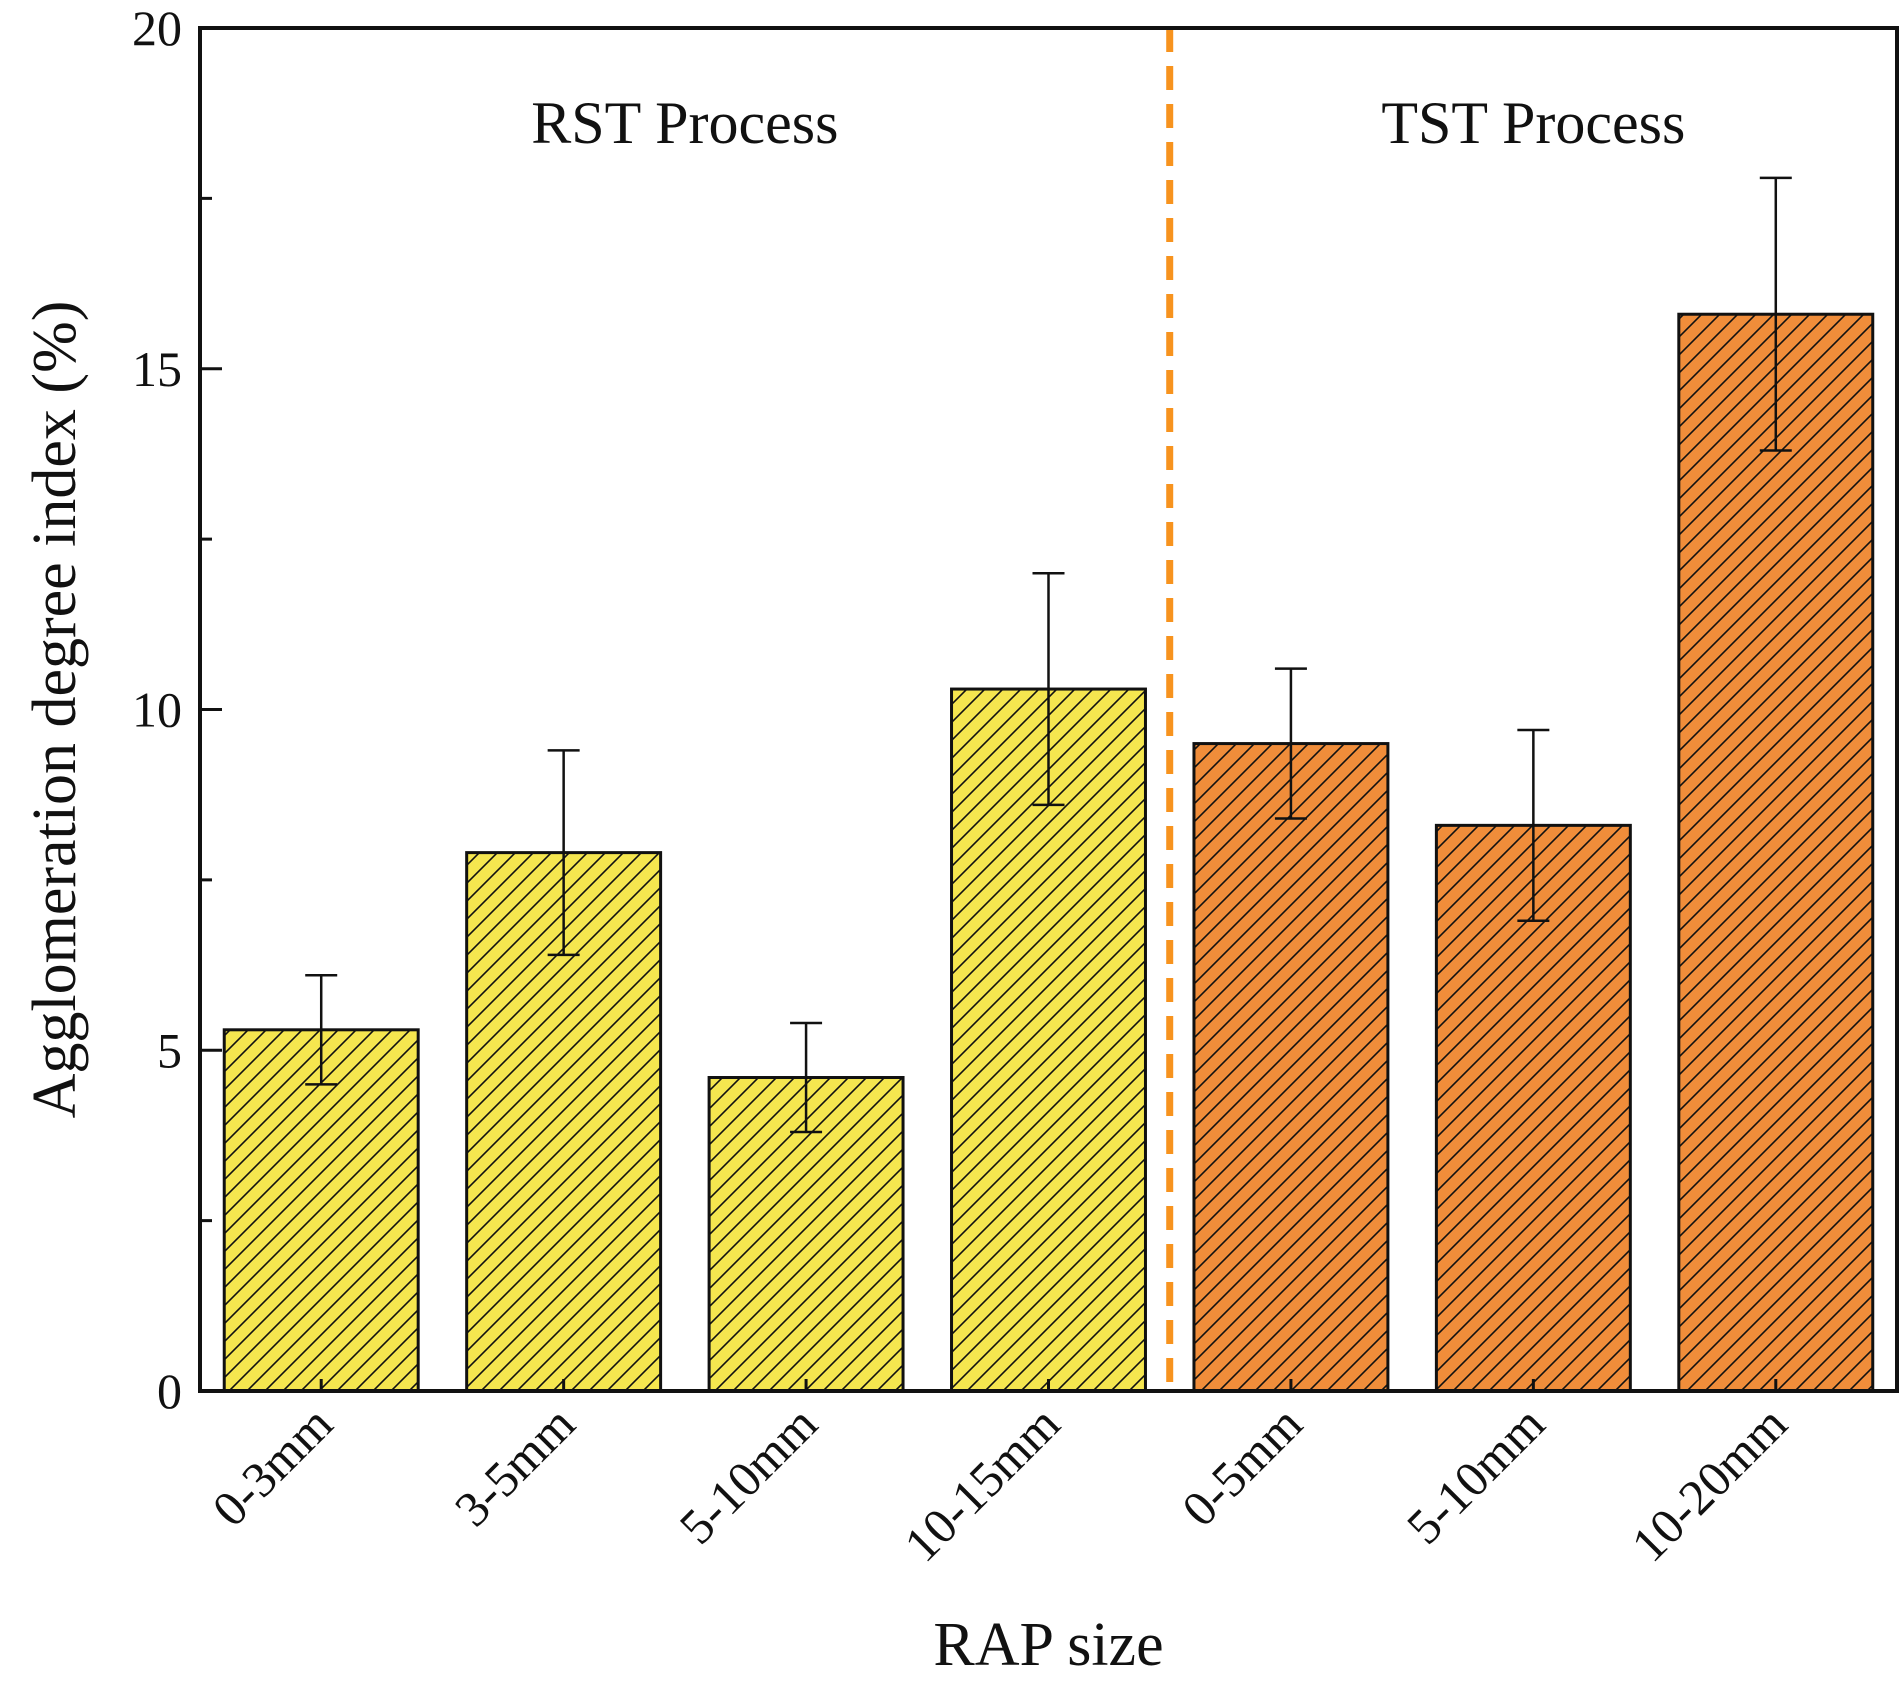 Image resolution: width=1903 pixels, height=1681 pixels. Describe the element at coordinates (684, 123) in the screenshot. I see `group-label-rst: RST Process` at that location.